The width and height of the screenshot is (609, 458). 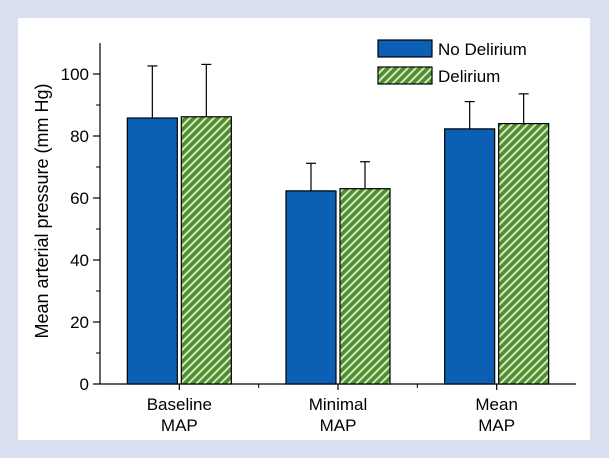 What do you see at coordinates (79, 198) in the screenshot?
I see `y-tick-label: 60` at bounding box center [79, 198].